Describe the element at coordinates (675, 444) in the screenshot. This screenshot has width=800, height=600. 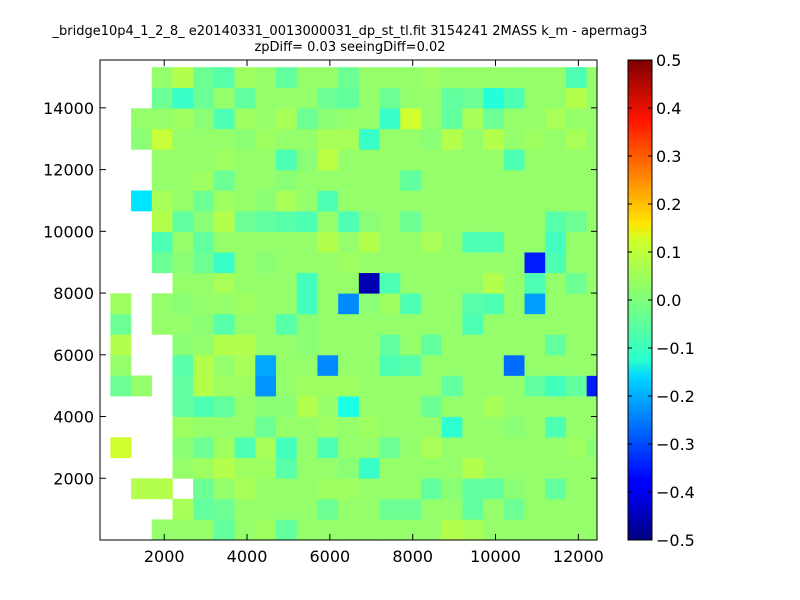
I see `colorbar-tick-label: −0.3` at that location.